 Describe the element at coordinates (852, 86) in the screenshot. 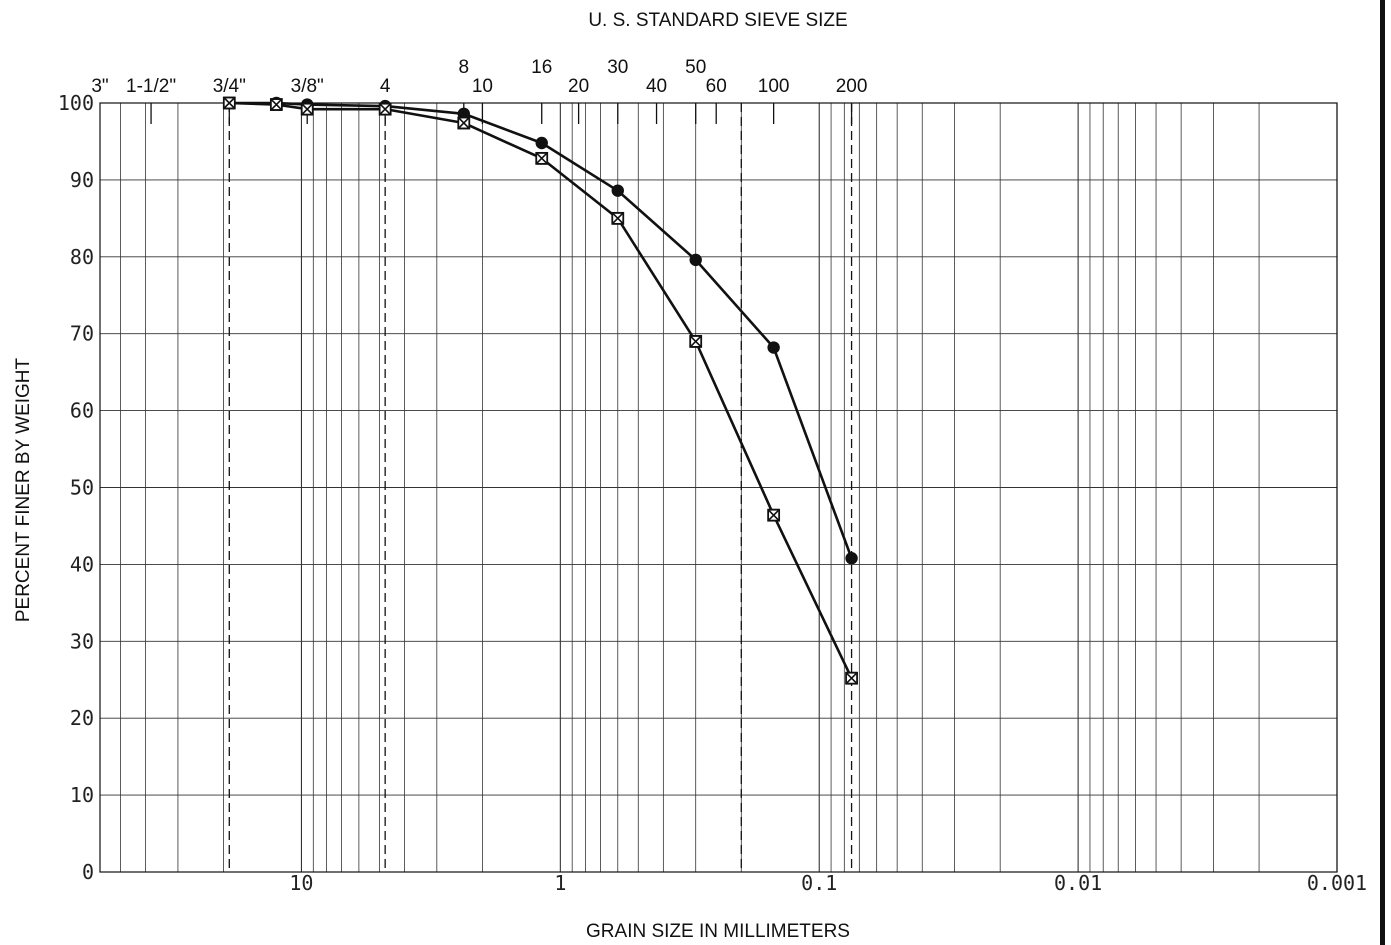

I see `sieve-label: 200` at that location.